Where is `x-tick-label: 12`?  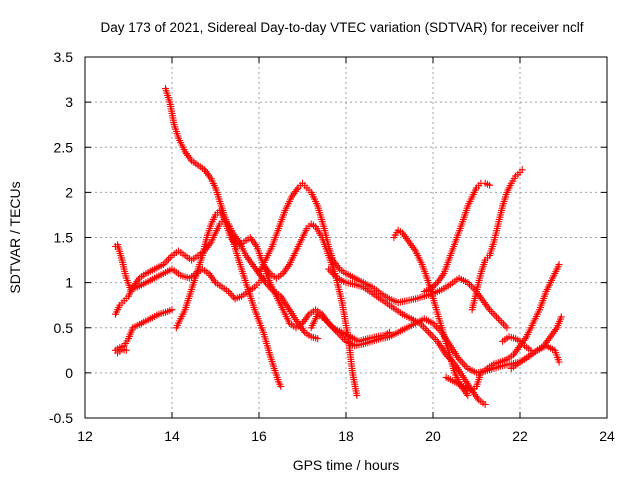 x-tick-label: 12 is located at coordinates (85, 436).